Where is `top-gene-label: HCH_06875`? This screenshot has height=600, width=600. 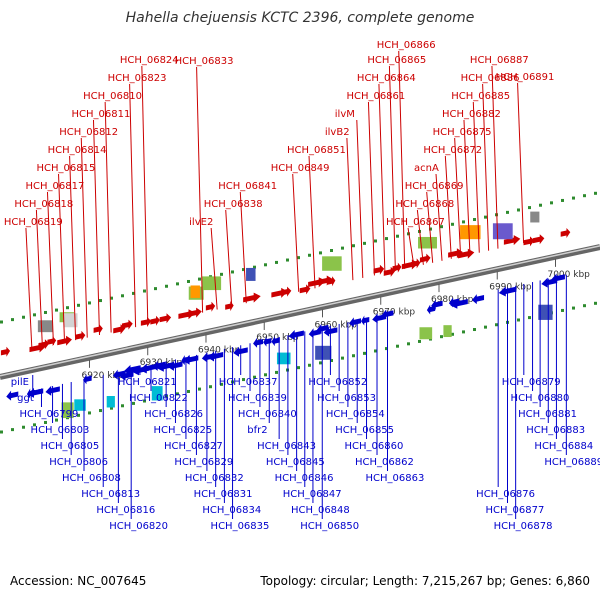
top-gene-label: HCH_06875 is located at coordinates (462, 132).